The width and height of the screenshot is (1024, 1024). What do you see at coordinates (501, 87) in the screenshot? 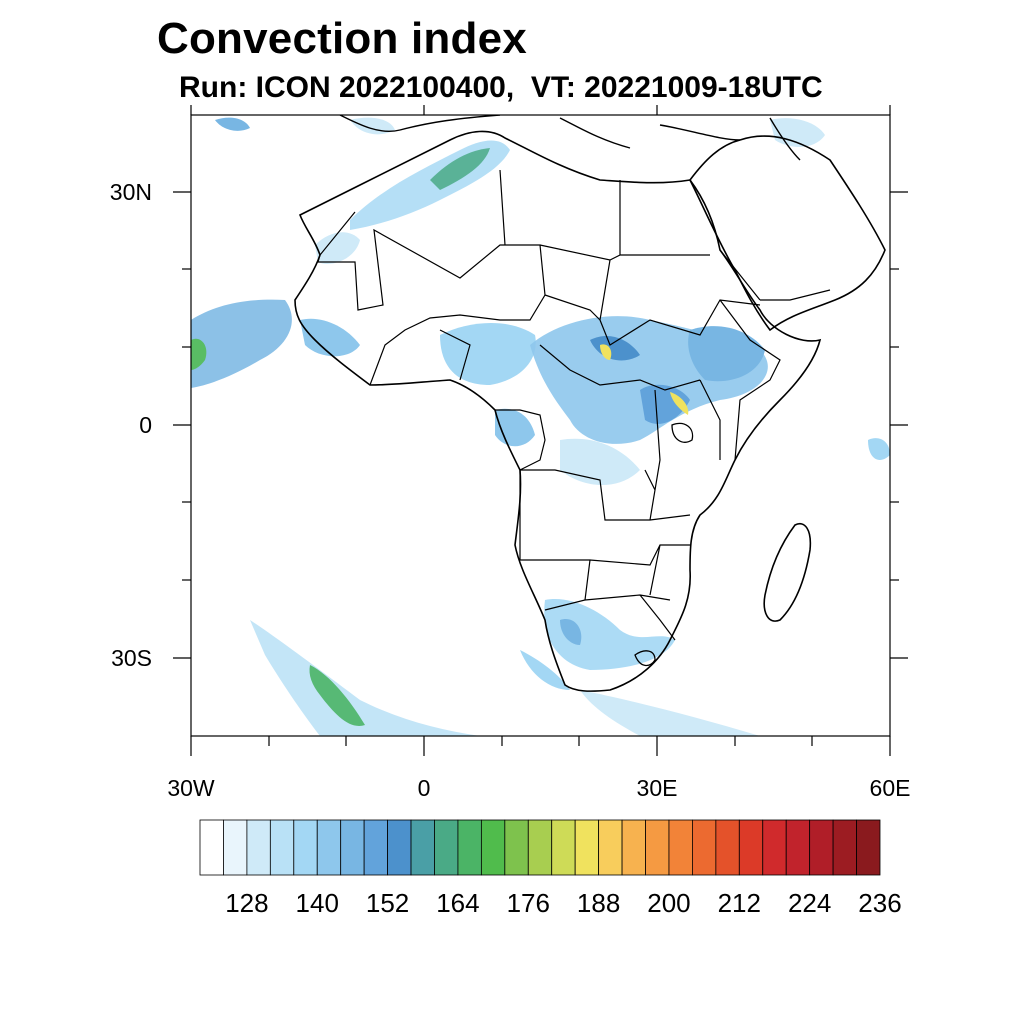
I see `map-subtitle: Run: ICON 2022100400, VT: 20221009-18UTC` at bounding box center [501, 87].